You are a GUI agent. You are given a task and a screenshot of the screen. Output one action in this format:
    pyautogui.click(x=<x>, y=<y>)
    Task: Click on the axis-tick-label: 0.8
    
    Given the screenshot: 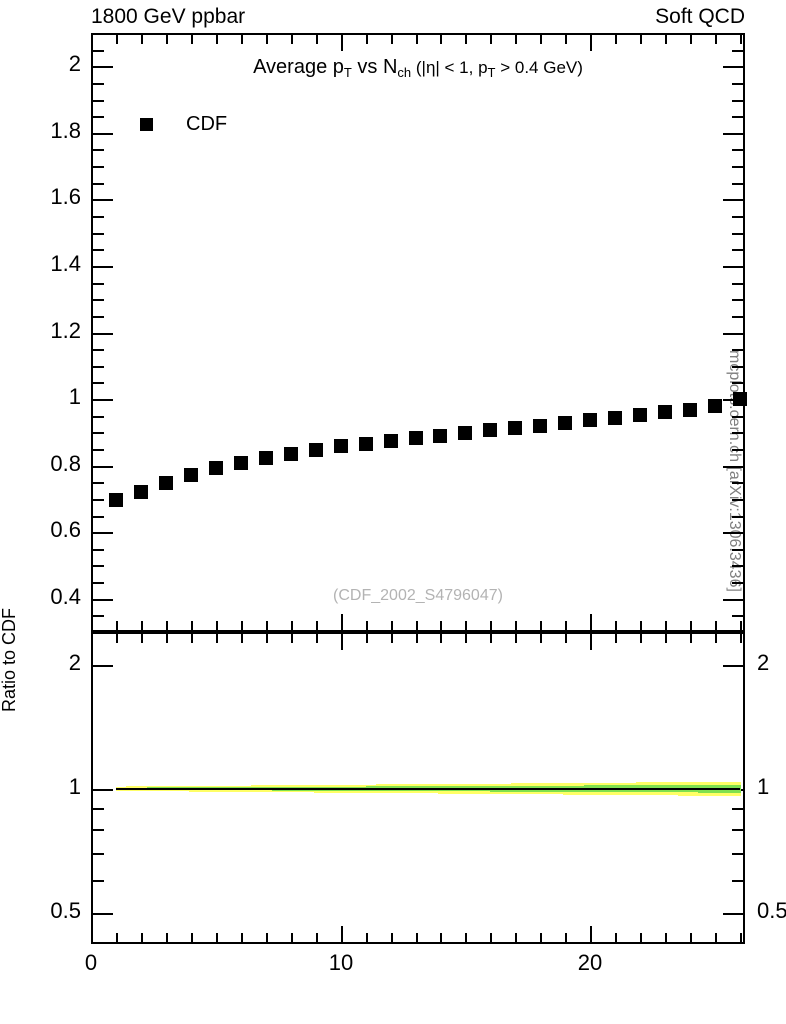 What is the action you would take?
    pyautogui.click(x=65, y=463)
    